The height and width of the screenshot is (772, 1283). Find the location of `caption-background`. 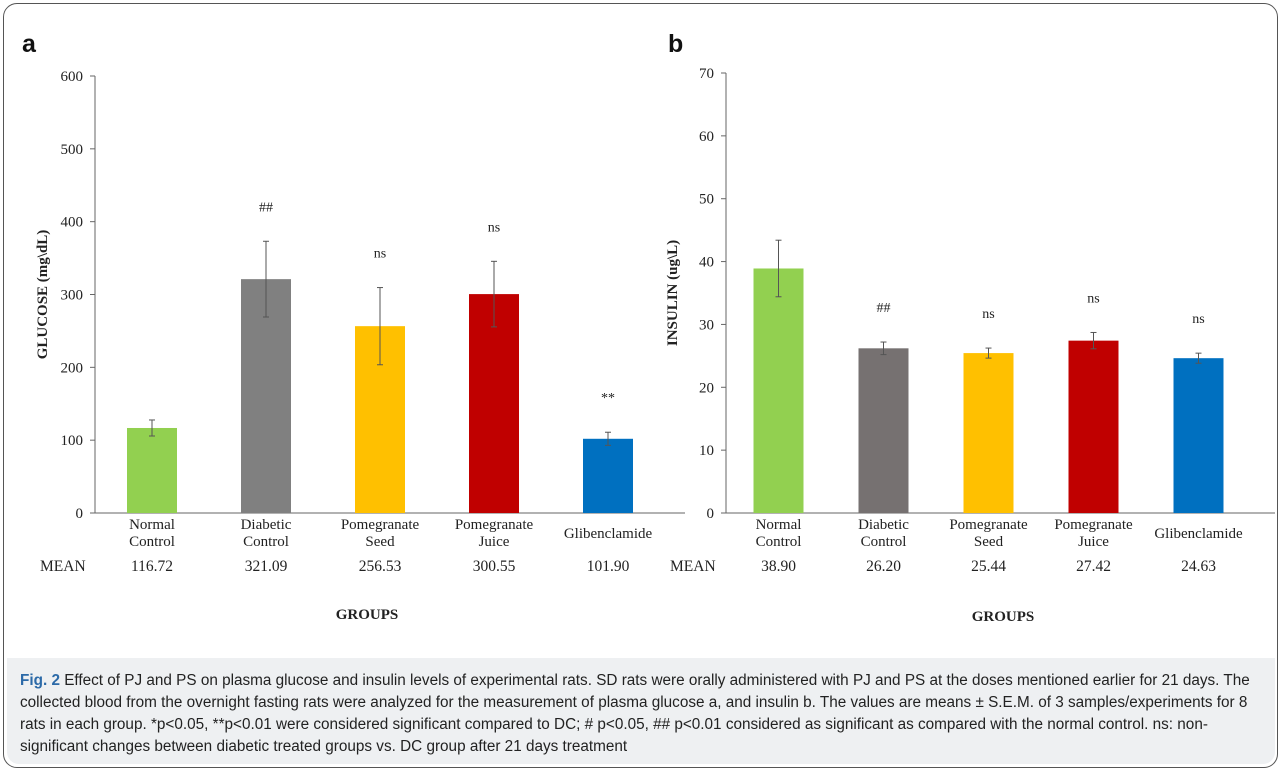

caption-background is located at coordinates (641, 711).